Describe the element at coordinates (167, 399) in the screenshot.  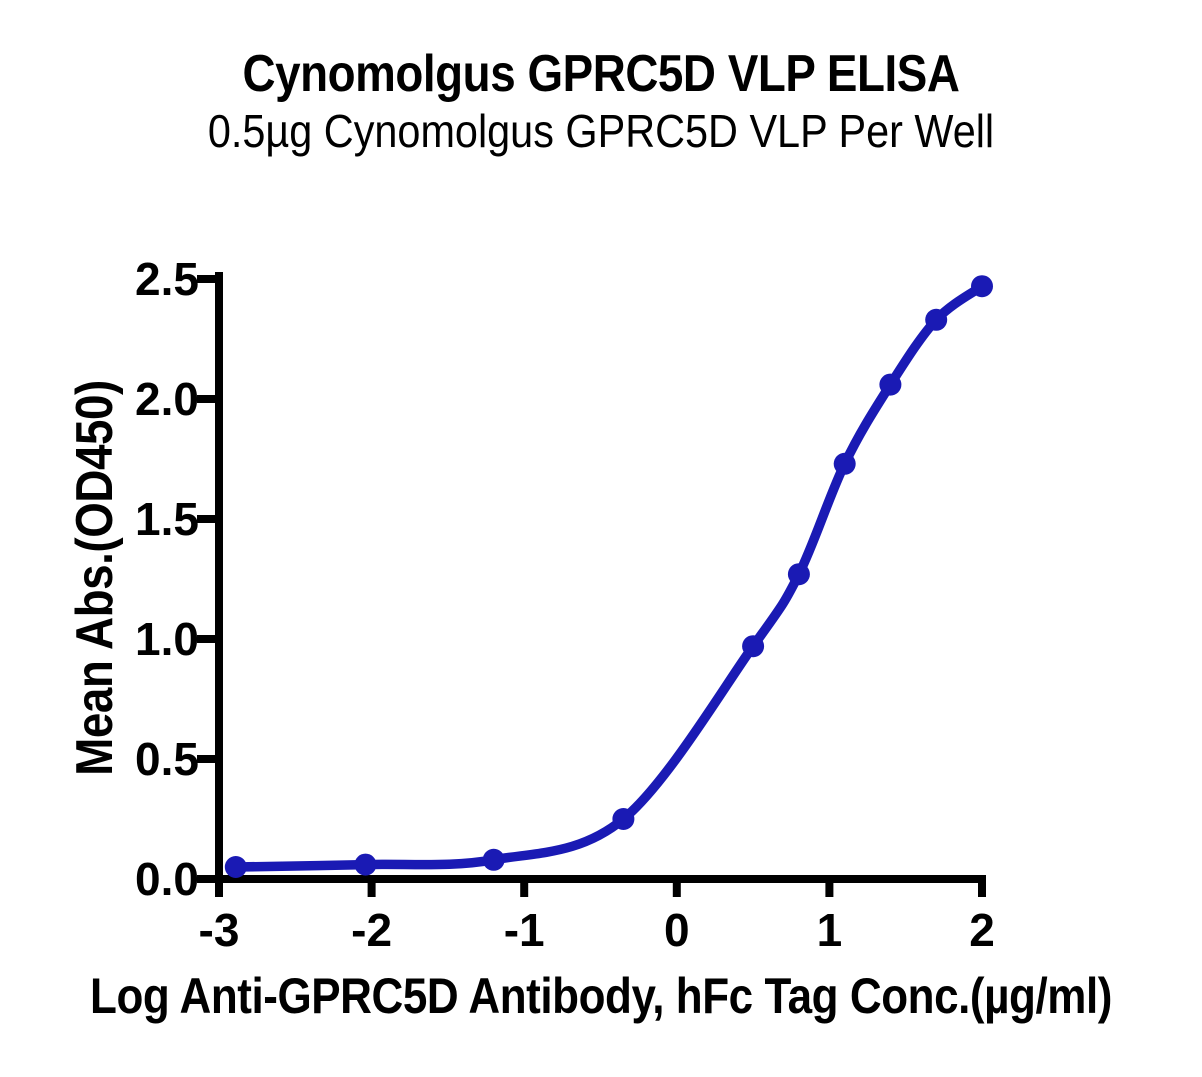
I see `y-tick-label: 2.0` at that location.